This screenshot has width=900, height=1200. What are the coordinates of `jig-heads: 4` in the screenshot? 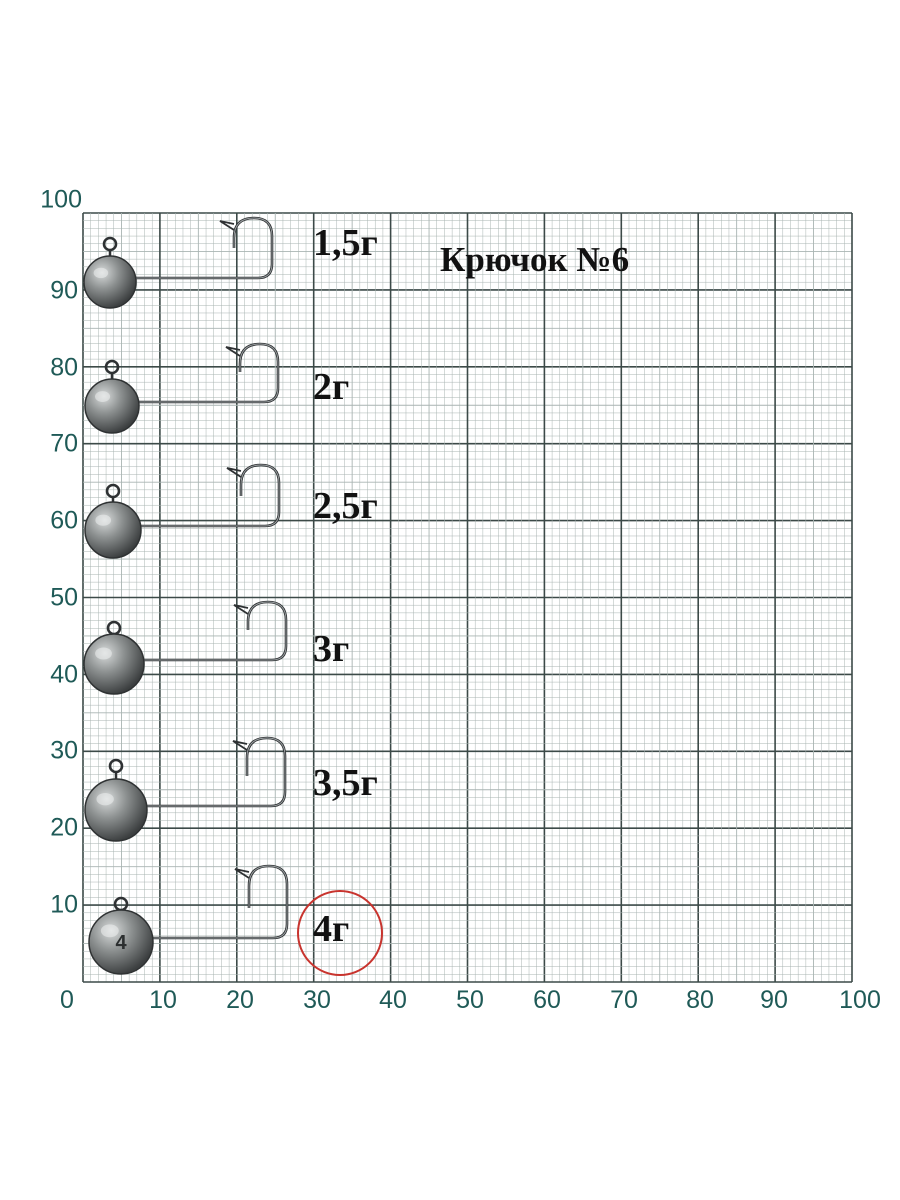 It's located at (186, 595).